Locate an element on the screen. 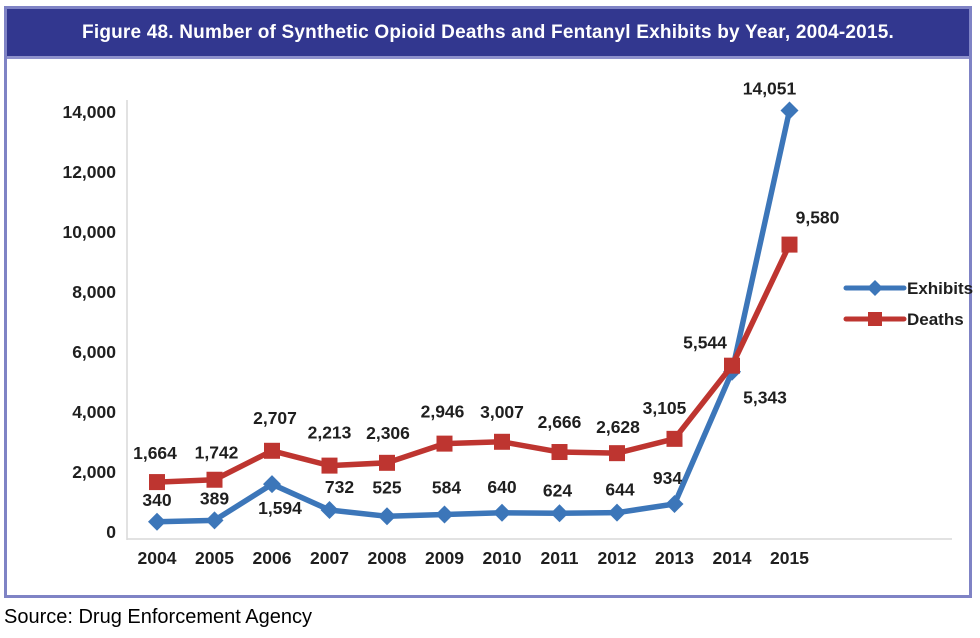 This screenshot has height=638, width=980. legend-item-deaths: Deaths is located at coordinates (903, 319).